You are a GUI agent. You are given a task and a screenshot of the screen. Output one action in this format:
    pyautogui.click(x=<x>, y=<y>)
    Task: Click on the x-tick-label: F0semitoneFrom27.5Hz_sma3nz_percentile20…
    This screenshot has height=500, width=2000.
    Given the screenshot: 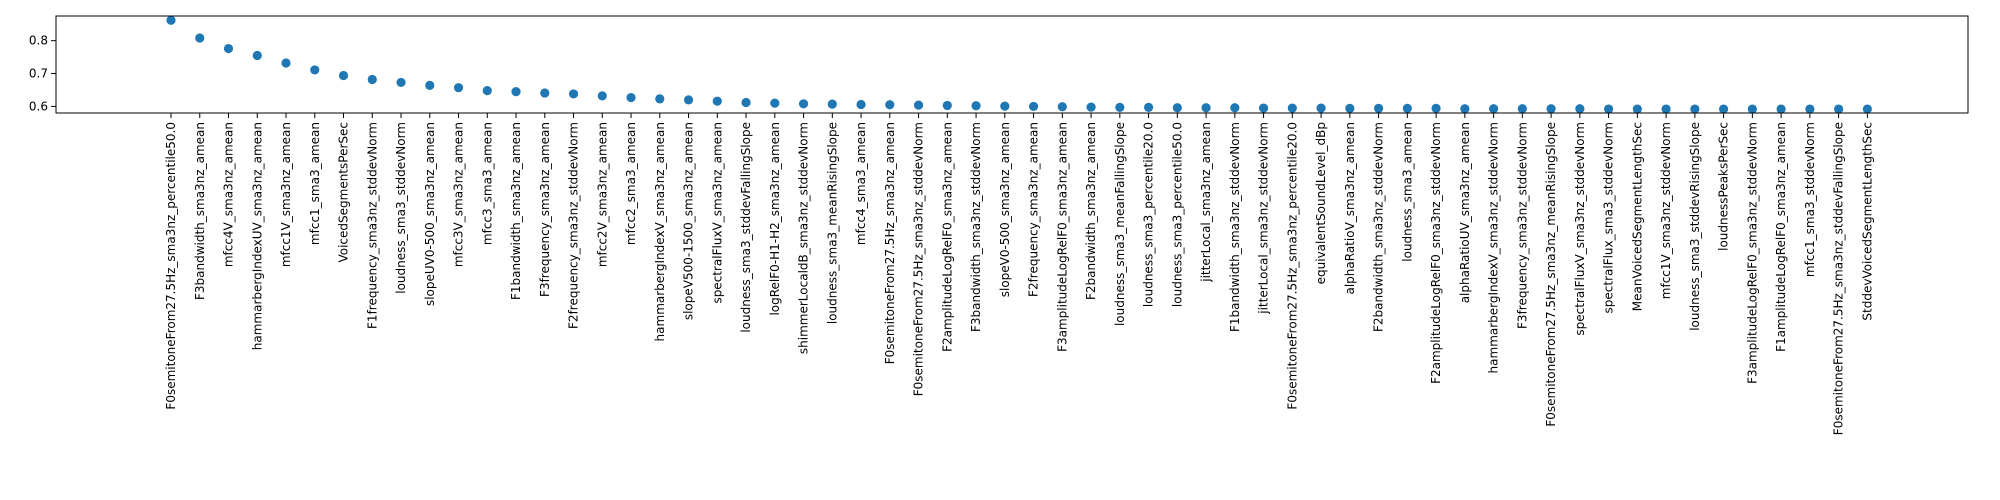 What is the action you would take?
    pyautogui.click(x=1292, y=266)
    